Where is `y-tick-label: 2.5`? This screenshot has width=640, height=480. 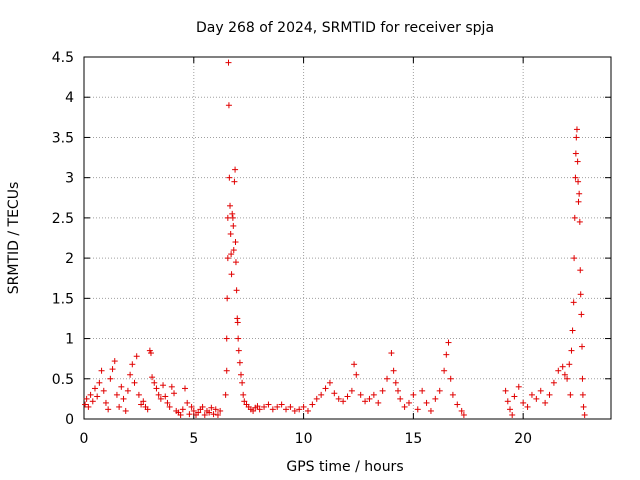 y-tick-label: 2.5 is located at coordinates (63, 219).